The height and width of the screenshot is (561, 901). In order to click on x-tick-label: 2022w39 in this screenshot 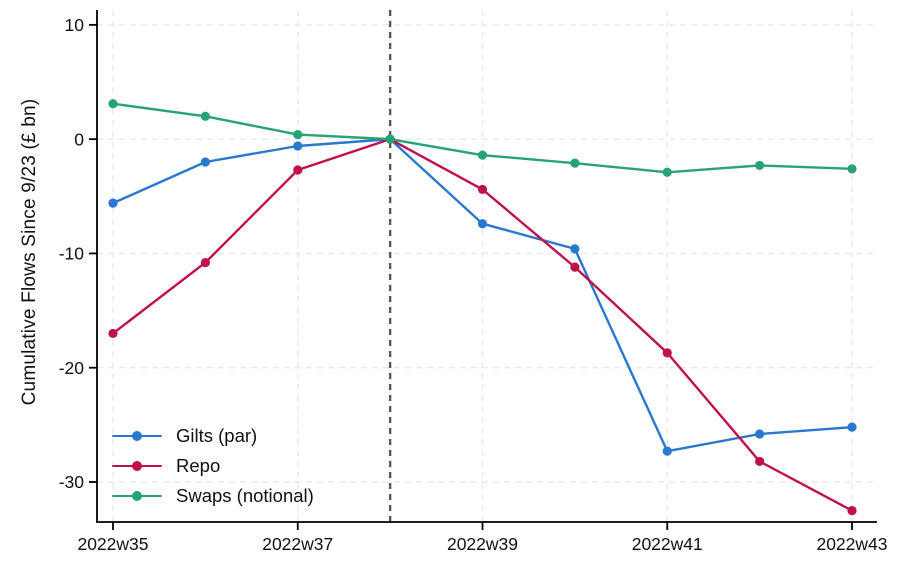, I will do `click(482, 544)`.